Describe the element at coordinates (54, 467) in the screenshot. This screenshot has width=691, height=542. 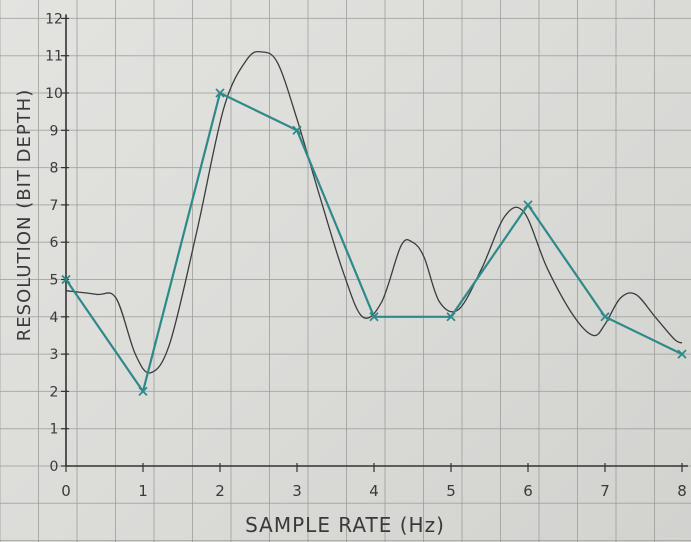
I see `y-tick-label: 0` at that location.